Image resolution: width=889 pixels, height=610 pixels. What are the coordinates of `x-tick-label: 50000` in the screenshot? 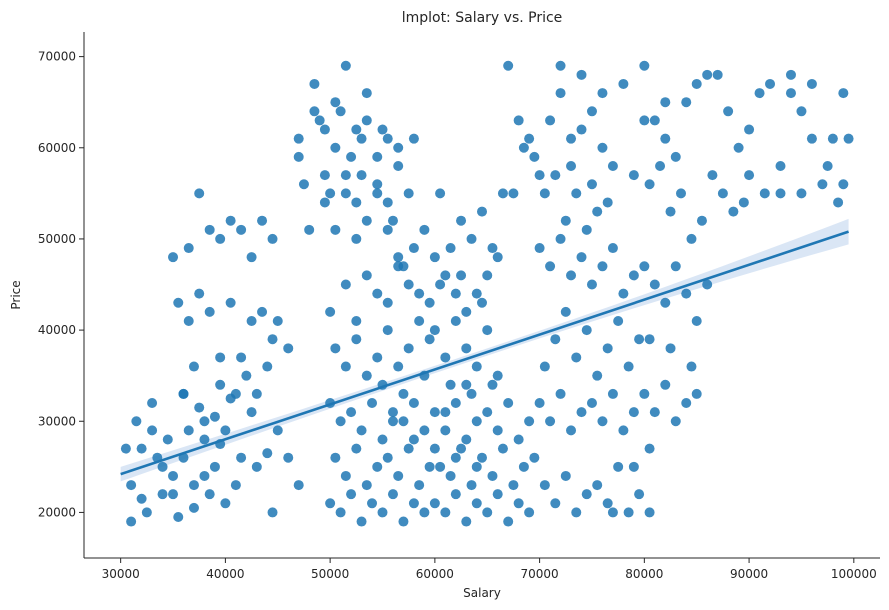 It's located at (330, 574).